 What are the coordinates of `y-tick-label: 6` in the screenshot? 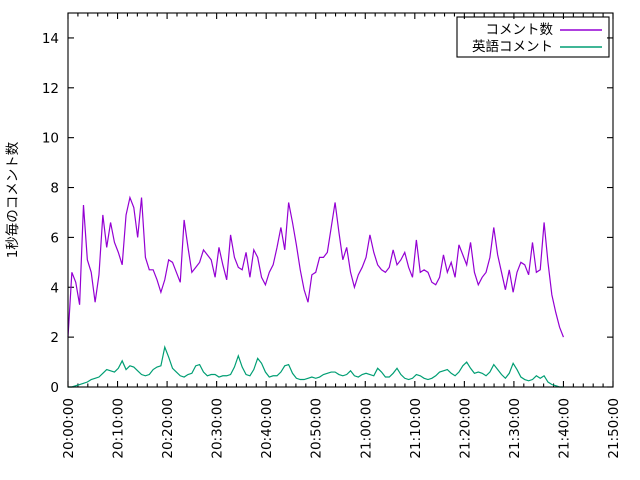 It's located at (54, 238).